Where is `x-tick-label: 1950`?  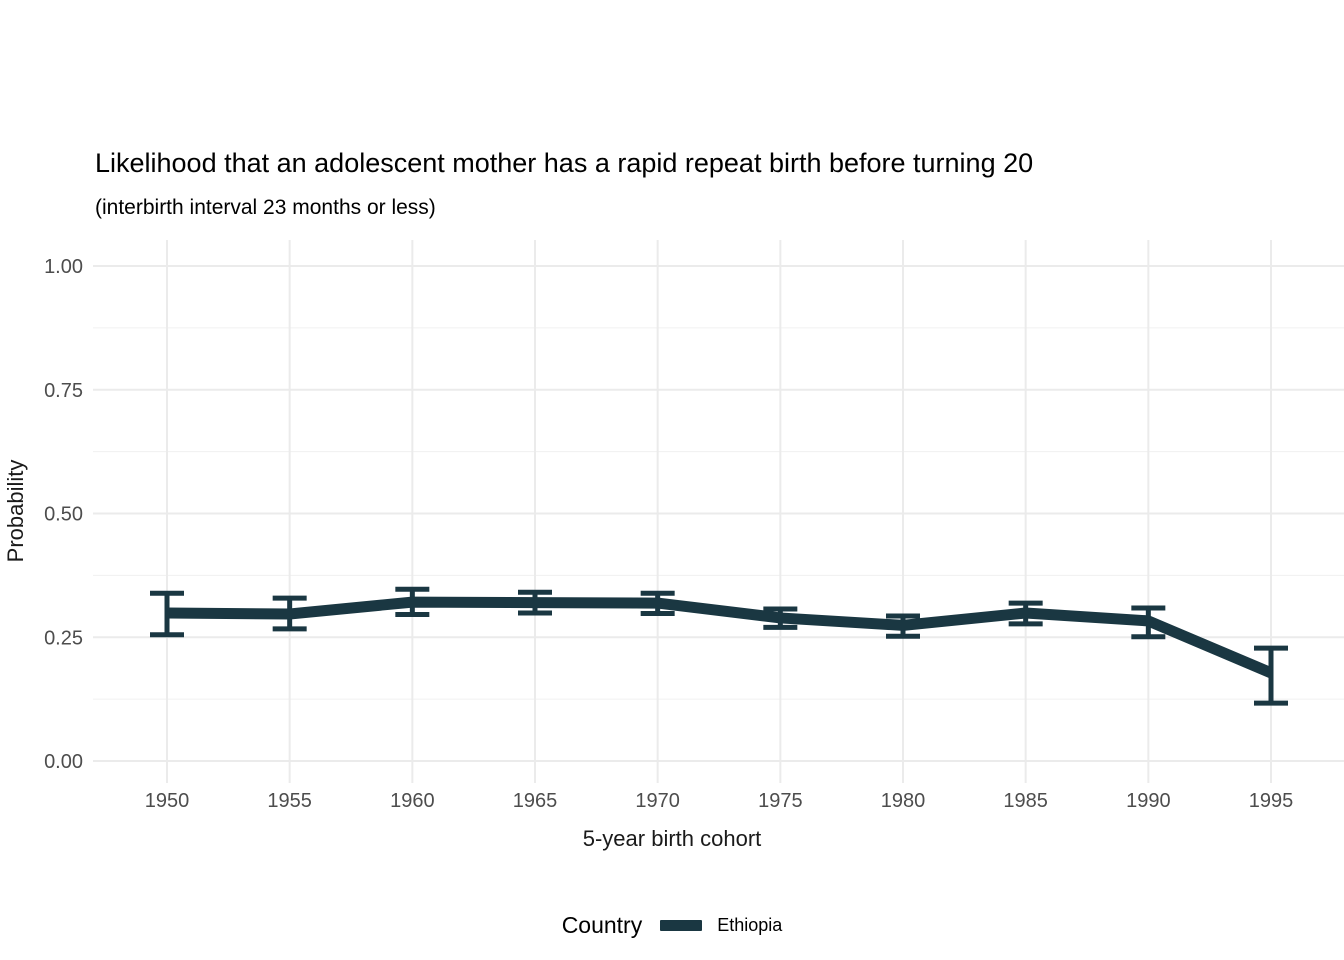 x-tick-label: 1950 is located at coordinates (167, 801).